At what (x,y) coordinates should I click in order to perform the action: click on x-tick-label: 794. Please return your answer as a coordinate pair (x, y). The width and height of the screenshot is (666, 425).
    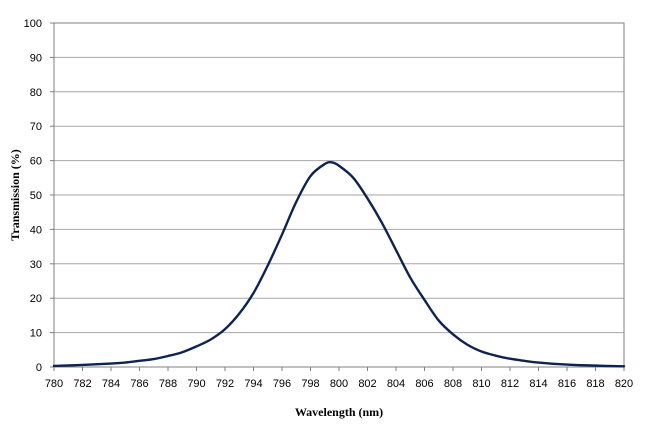
    Looking at the image, I should click on (253, 384).